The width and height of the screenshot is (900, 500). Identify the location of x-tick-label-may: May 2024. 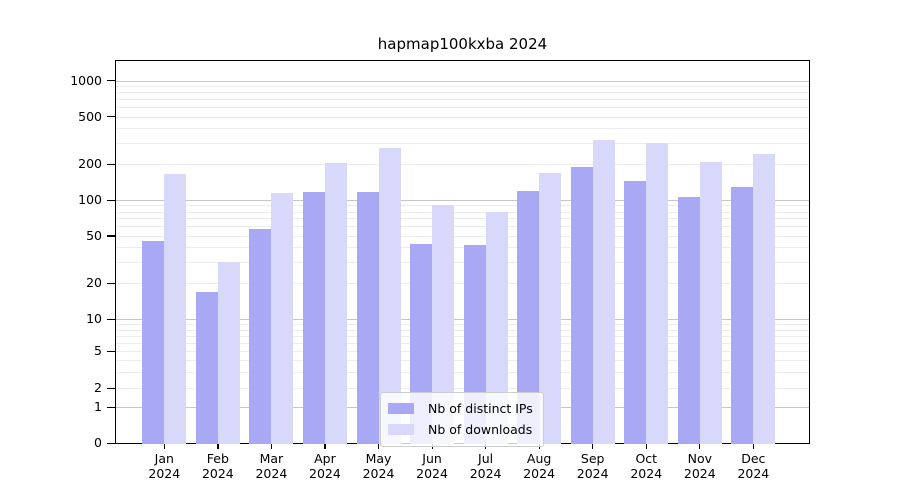
(379, 466).